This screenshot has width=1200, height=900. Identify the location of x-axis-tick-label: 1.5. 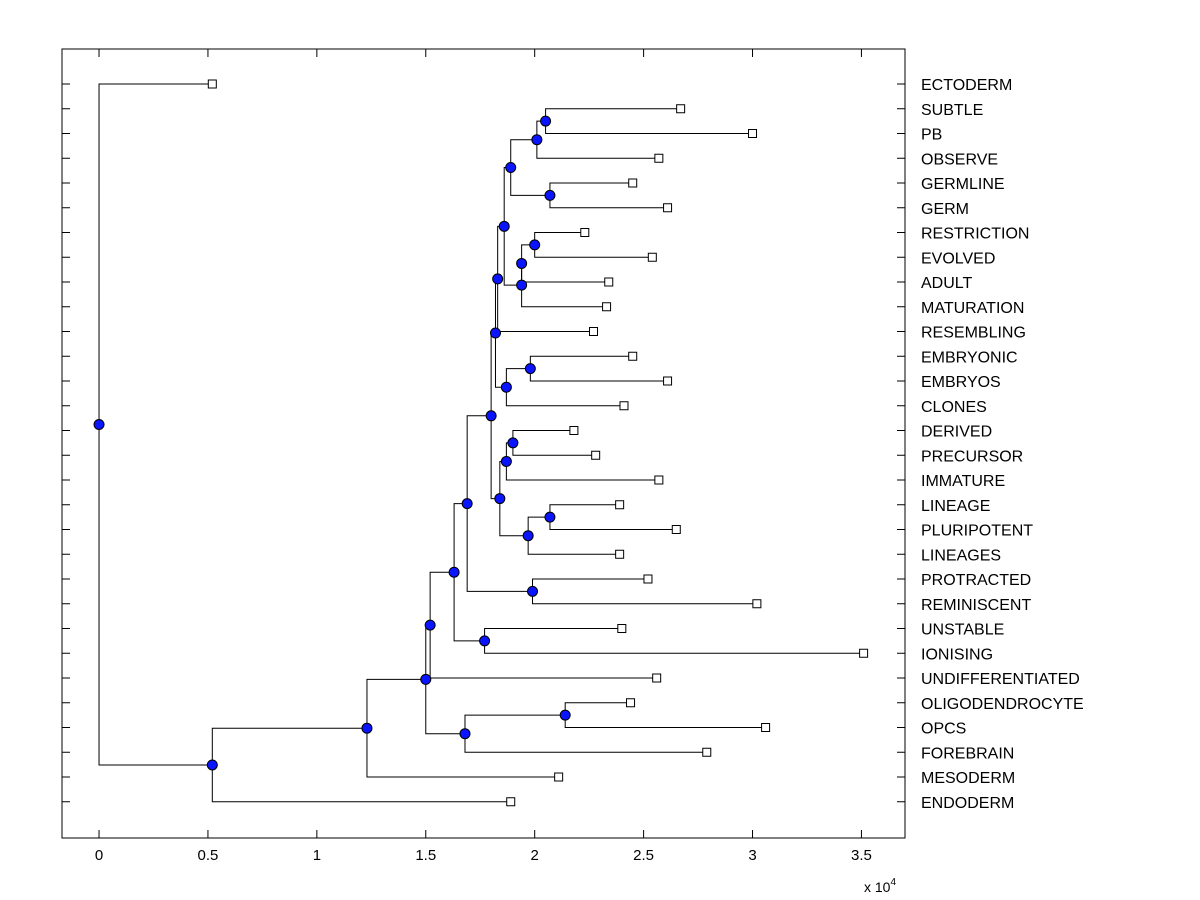
(425, 855).